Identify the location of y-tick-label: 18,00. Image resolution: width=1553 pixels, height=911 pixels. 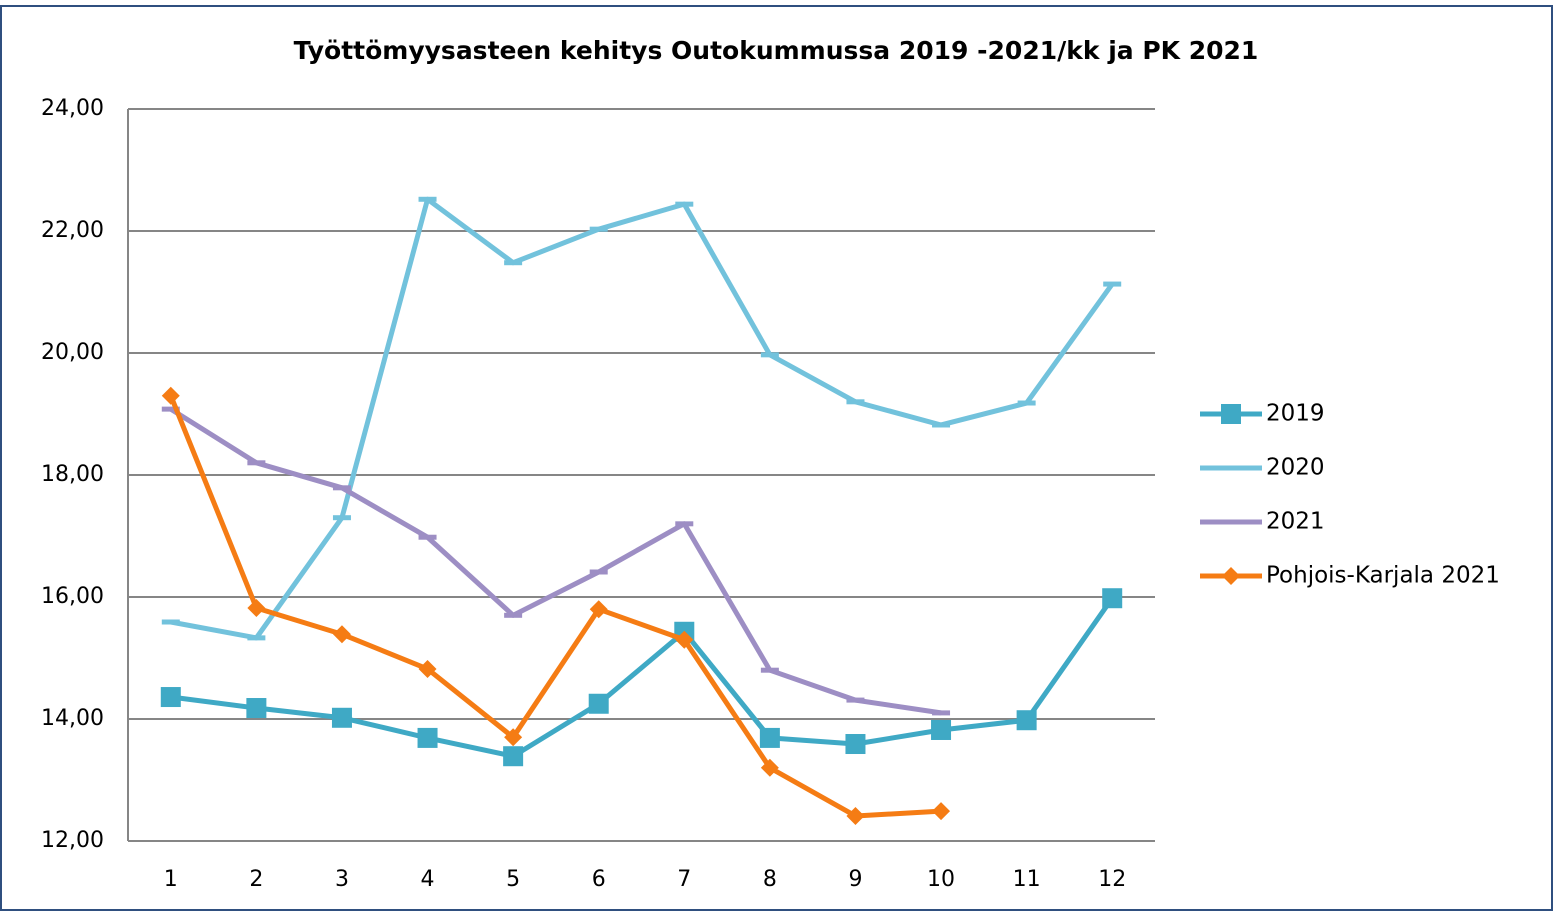
(72, 474).